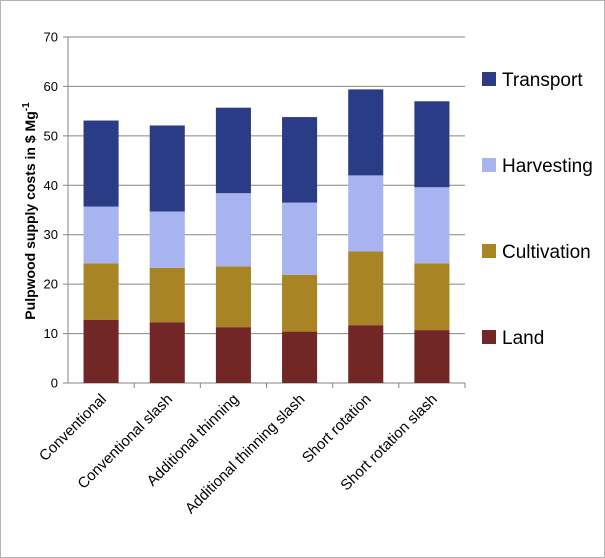 Image resolution: width=605 pixels, height=558 pixels. I want to click on y-axis-label: Pulpwood supply costs in $ Mg-1, so click(29, 211).